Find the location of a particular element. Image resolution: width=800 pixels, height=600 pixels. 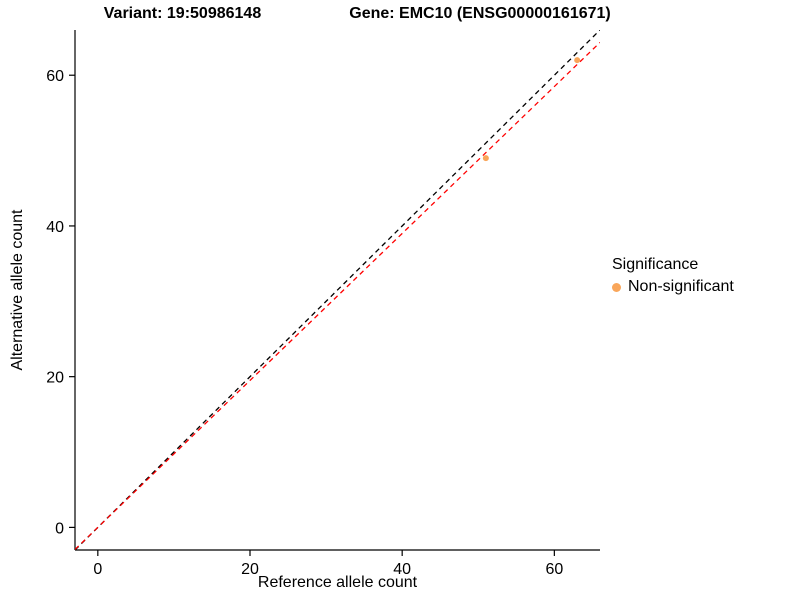

legend-entry: Non-significant is located at coordinates (673, 287).